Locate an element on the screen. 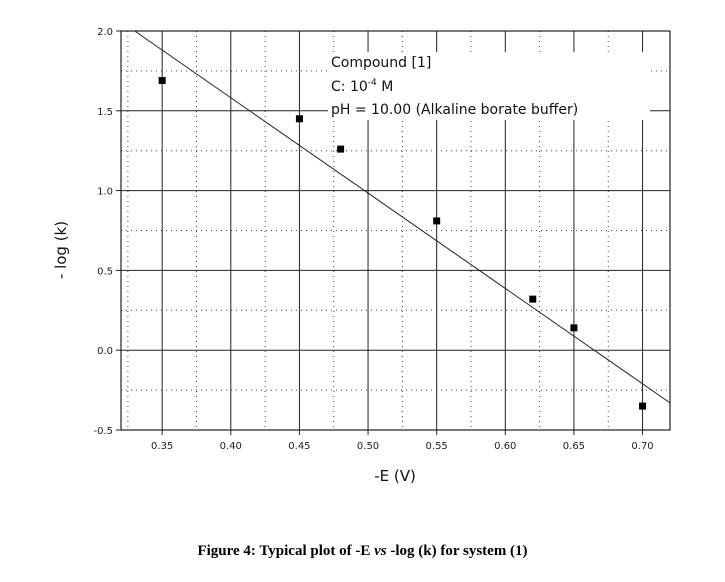 The image size is (725, 582). x-tick-label: 0.60 is located at coordinates (505, 446).